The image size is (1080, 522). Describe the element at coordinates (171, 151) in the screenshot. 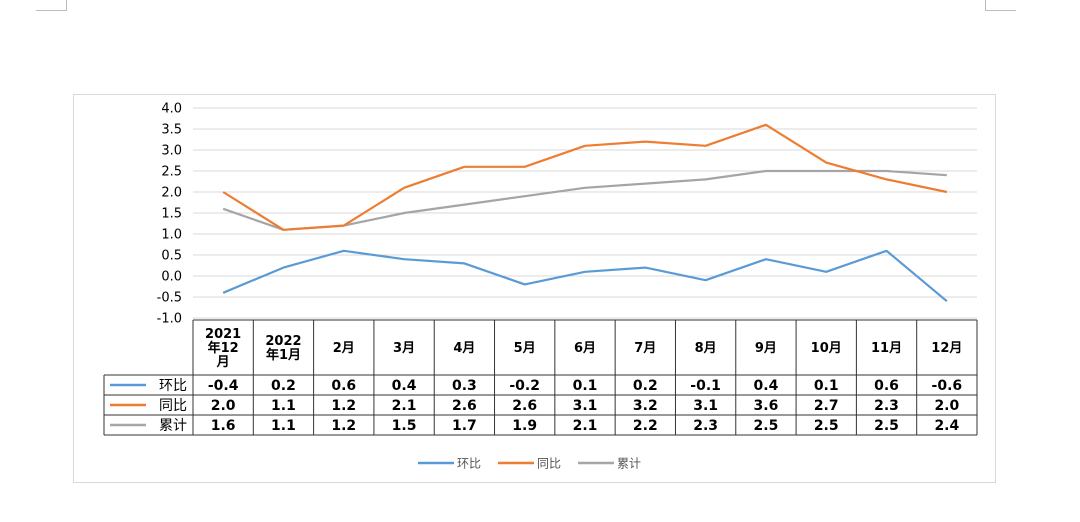

I see `y-tick-label: 3.0` at that location.